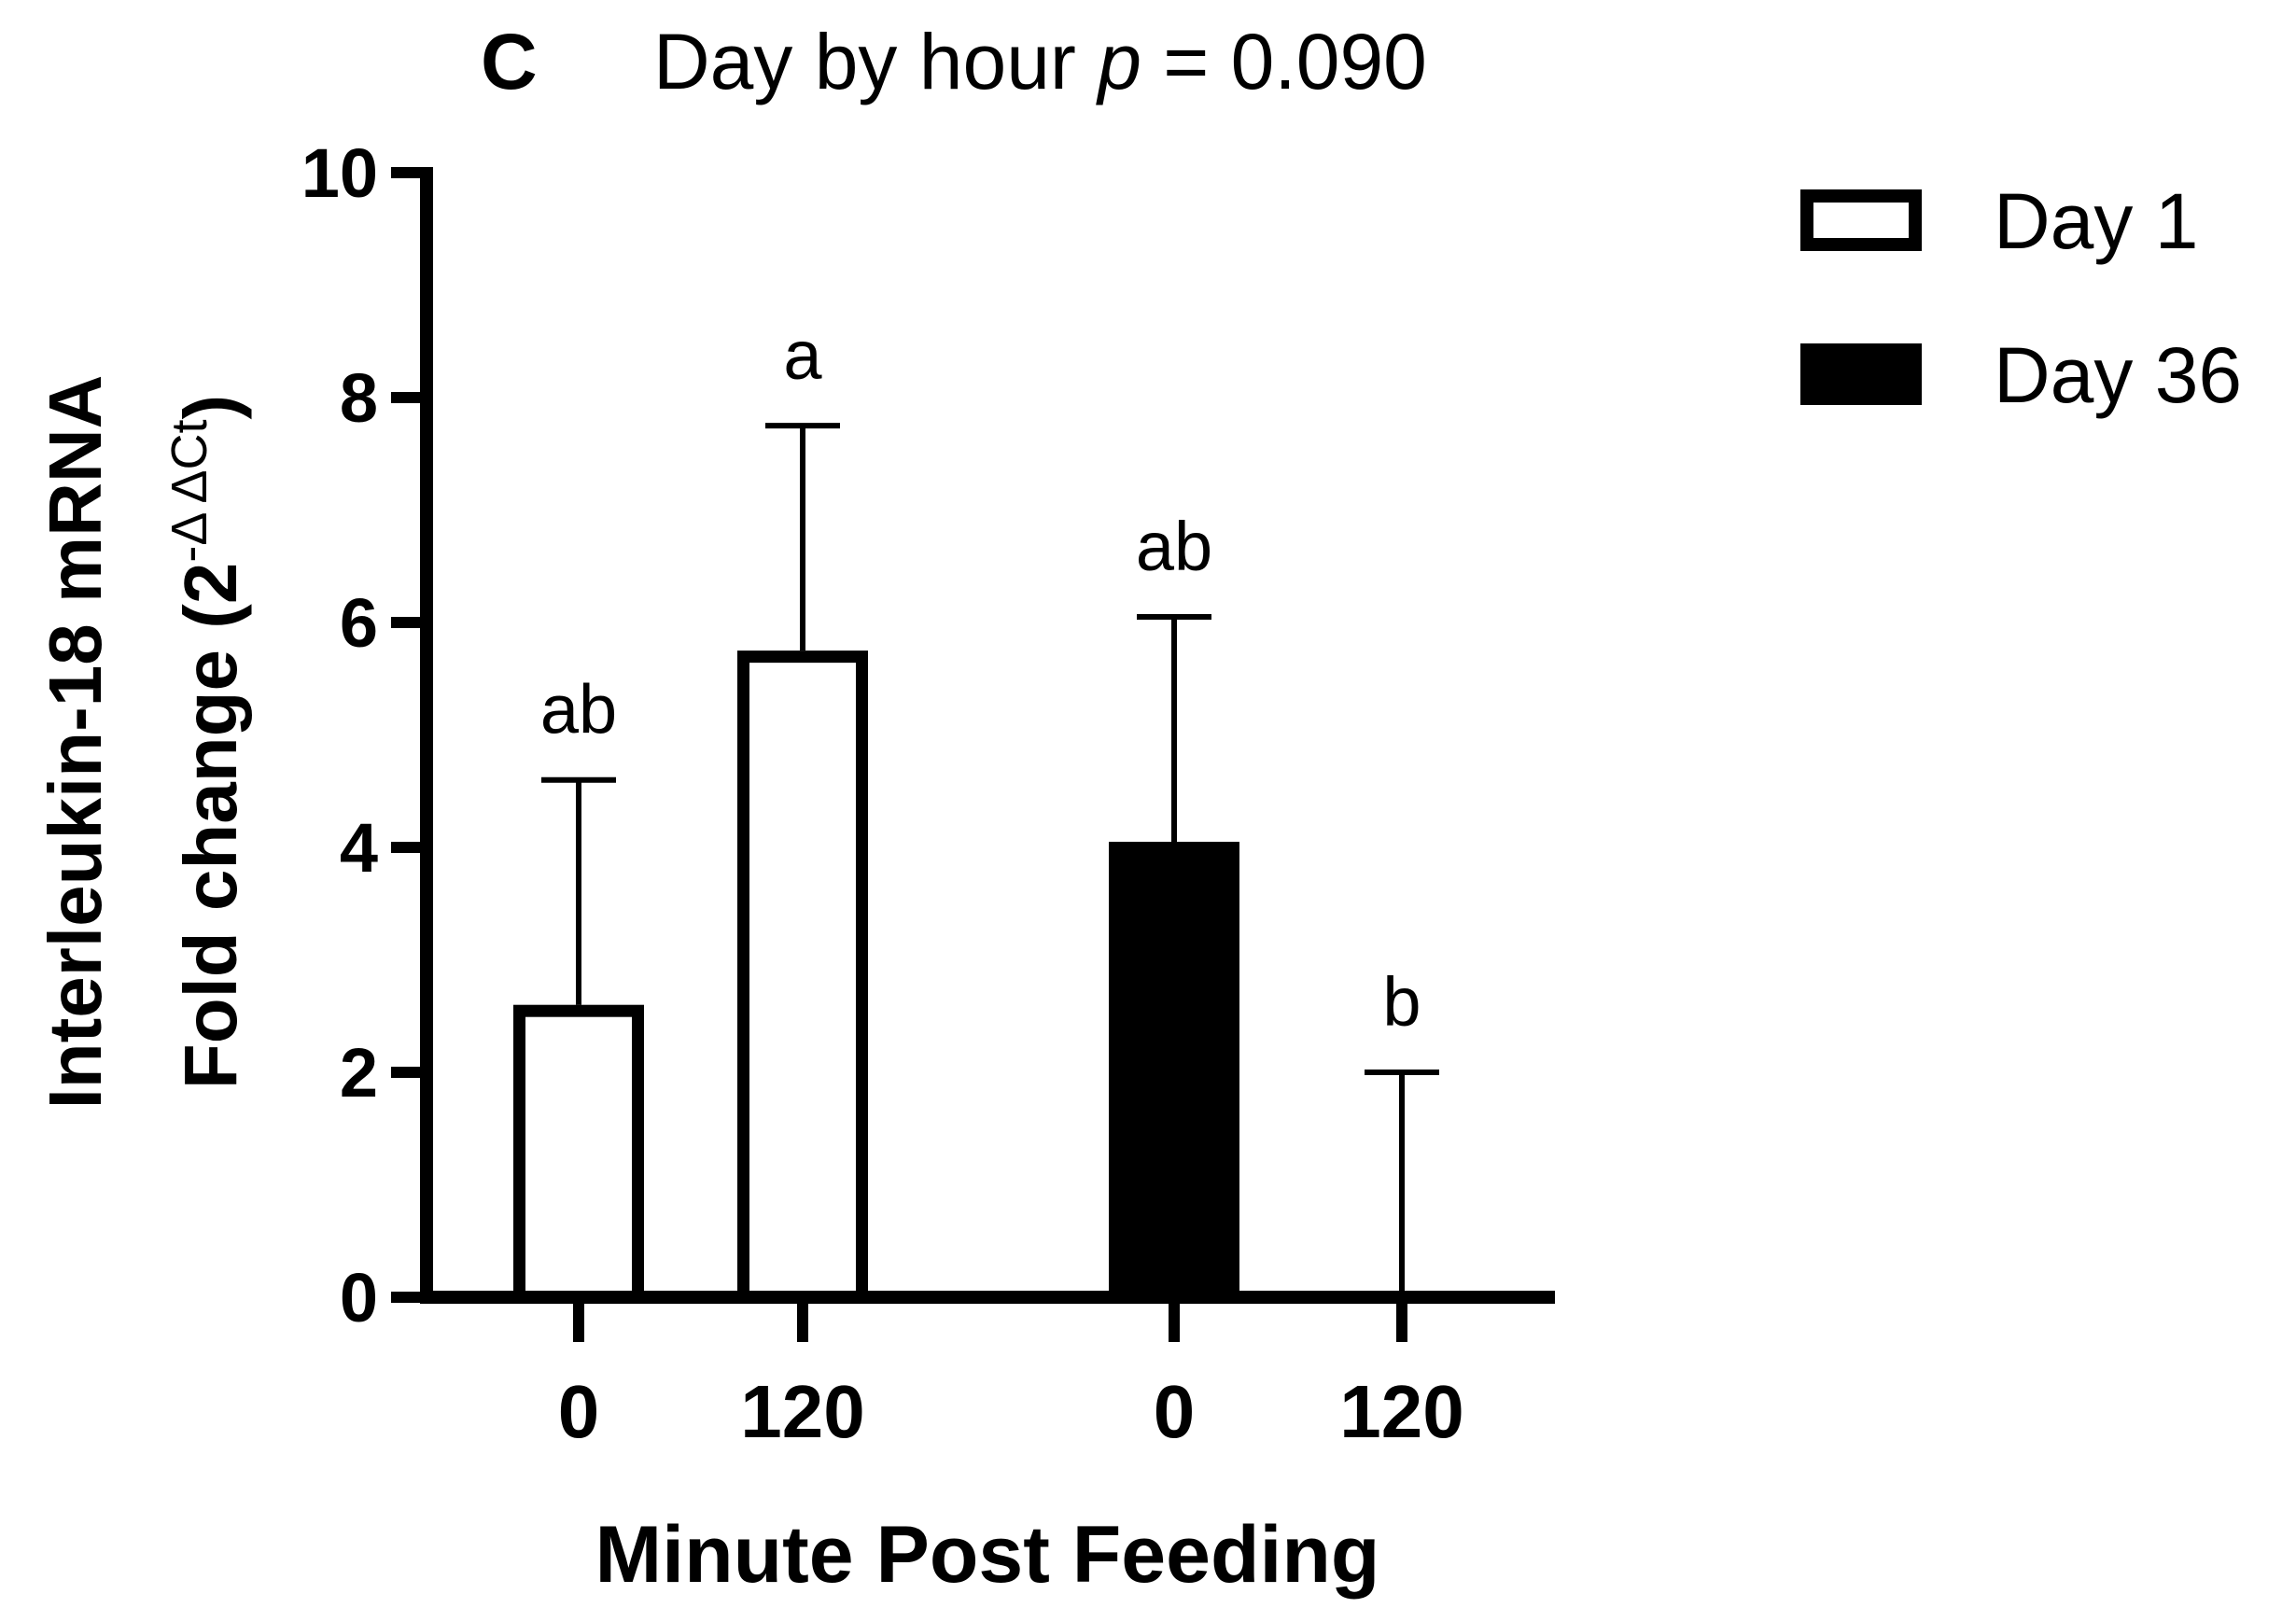 The image size is (2296, 1622). What do you see at coordinates (987, 1555) in the screenshot?
I see `x-axis-label: Minute Post Feeding` at bounding box center [987, 1555].